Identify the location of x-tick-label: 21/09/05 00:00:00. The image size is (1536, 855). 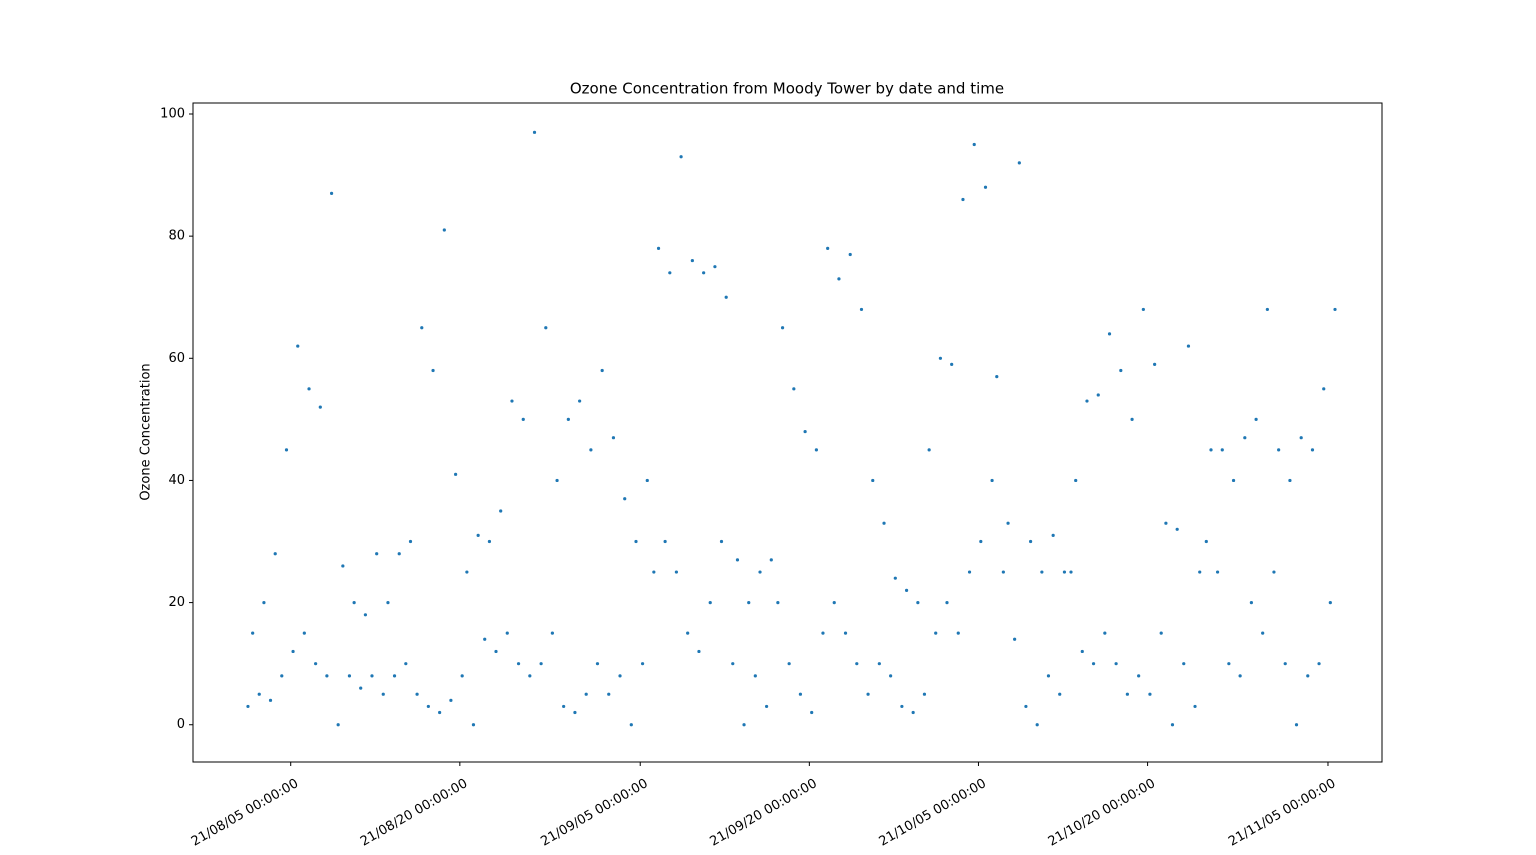
(594, 812).